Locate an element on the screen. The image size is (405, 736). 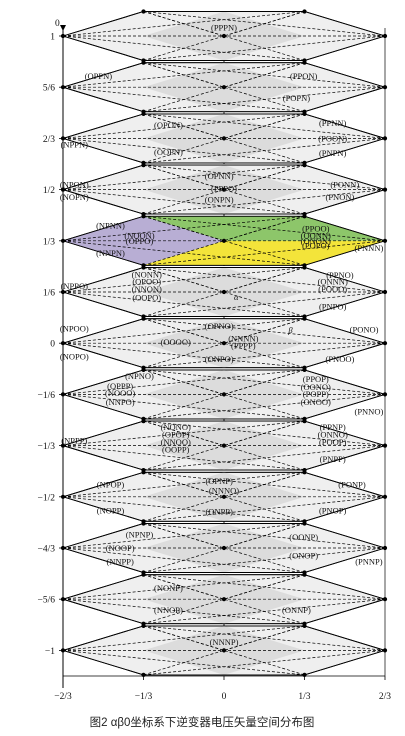
vector-label: (OONO) is located at coordinates (316, 387).